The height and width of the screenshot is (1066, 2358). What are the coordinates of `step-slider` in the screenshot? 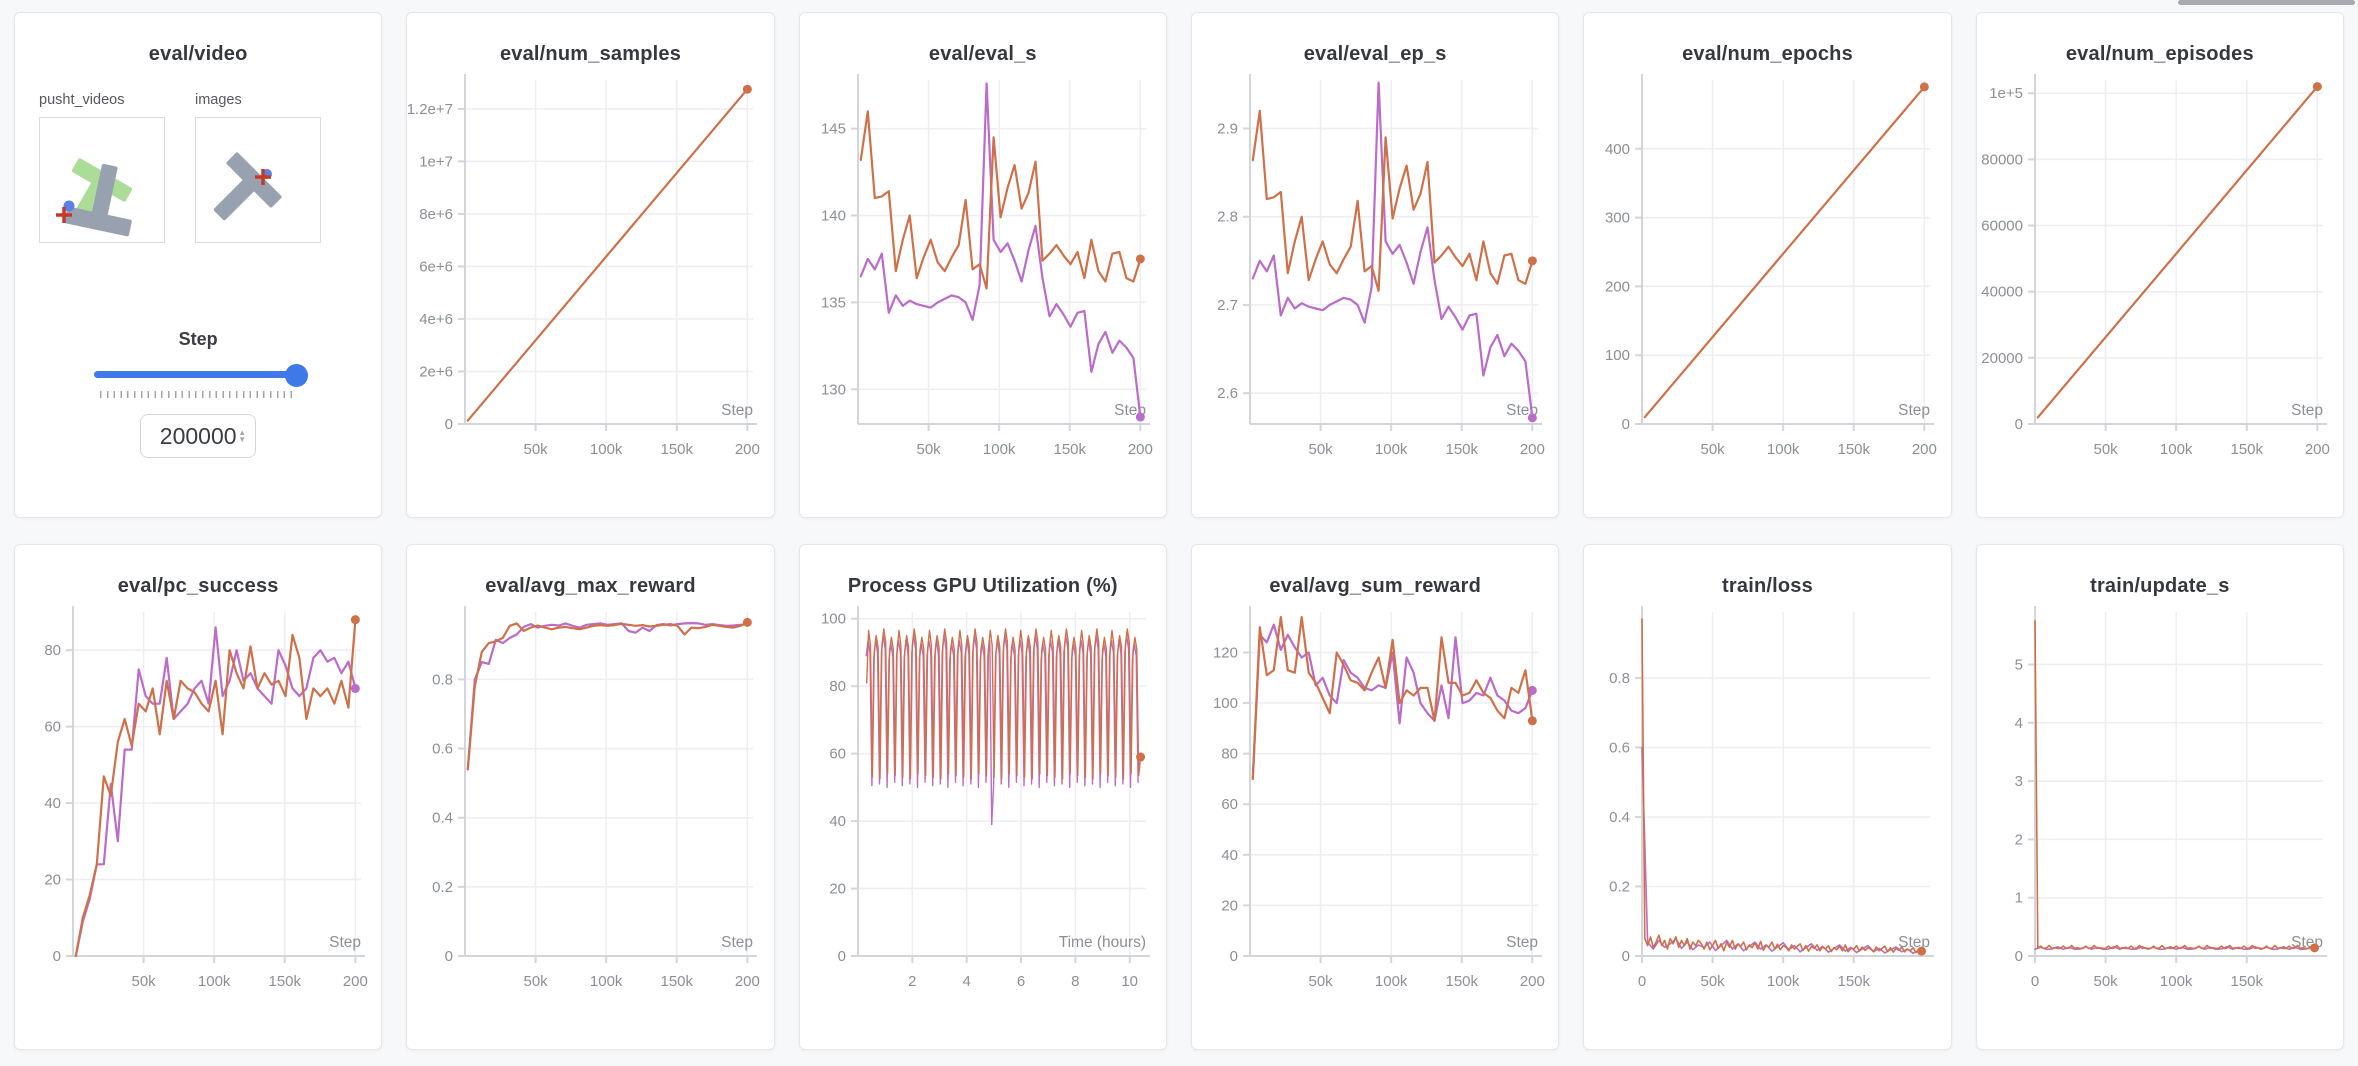 It's located at (201, 375).